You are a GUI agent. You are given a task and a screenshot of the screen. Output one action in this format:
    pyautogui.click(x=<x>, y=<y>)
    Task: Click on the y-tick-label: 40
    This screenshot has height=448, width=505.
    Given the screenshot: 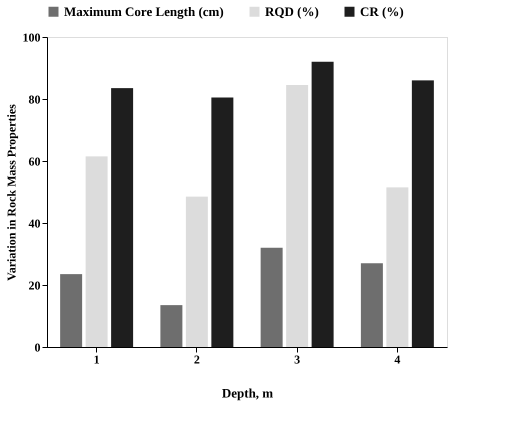 What is the action you would take?
    pyautogui.click(x=34, y=223)
    